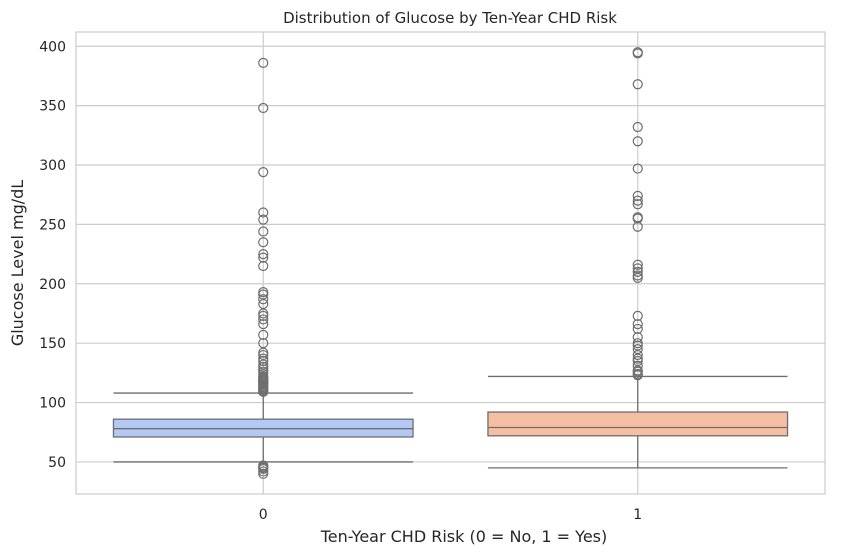  Describe the element at coordinates (52, 166) in the screenshot. I see `y-tick-label: 300` at that location.